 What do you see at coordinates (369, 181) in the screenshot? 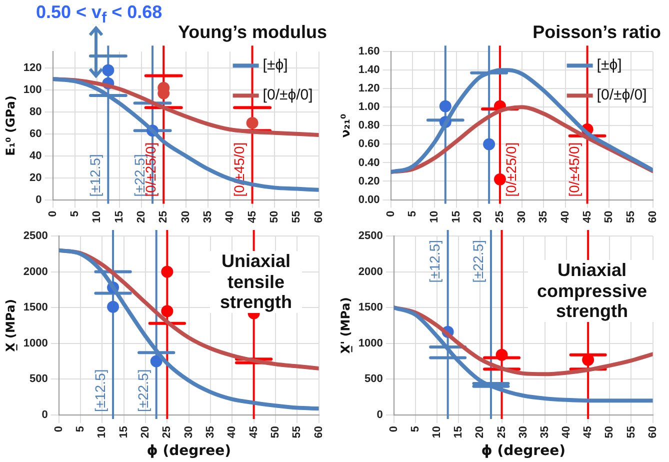
I see `y-tick-label: 0.20` at bounding box center [369, 181].